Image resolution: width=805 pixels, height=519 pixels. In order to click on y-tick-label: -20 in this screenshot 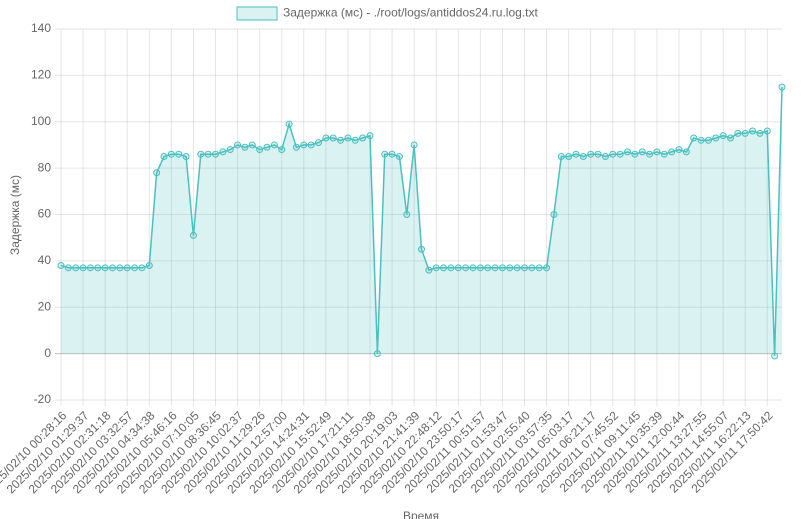, I will do `click(43, 399)`.